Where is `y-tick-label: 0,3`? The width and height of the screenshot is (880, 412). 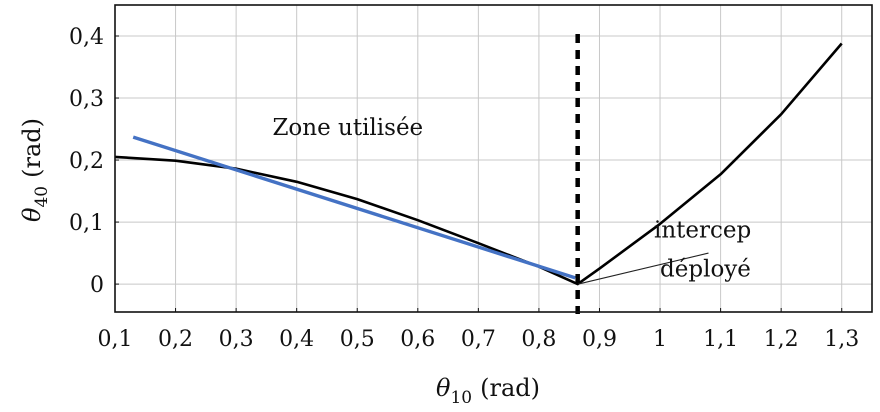
y-tick-label: 0,3 is located at coordinates (86, 99).